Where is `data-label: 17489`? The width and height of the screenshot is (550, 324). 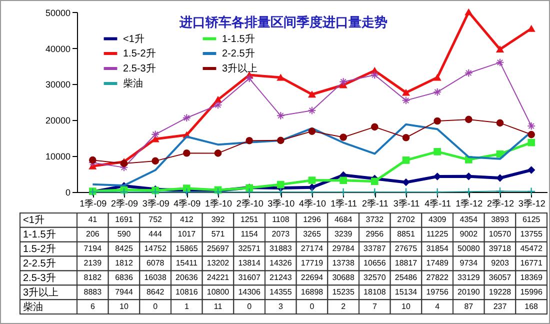
data-label: 17489 is located at coordinates (438, 263).